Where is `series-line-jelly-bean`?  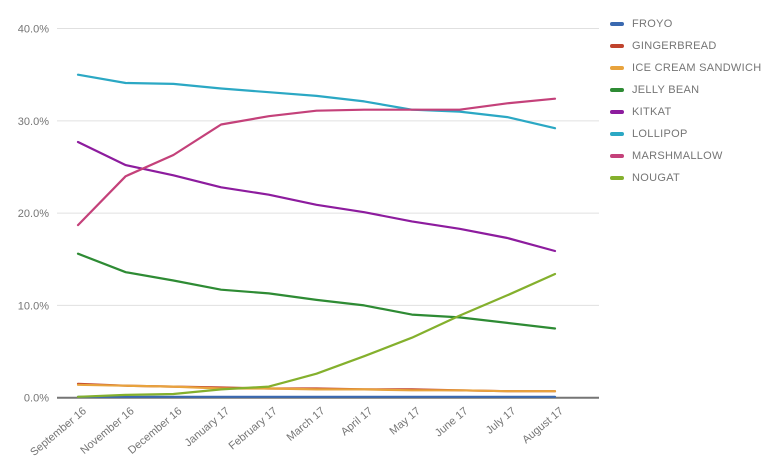 series-line-jelly-bean is located at coordinates (316, 291).